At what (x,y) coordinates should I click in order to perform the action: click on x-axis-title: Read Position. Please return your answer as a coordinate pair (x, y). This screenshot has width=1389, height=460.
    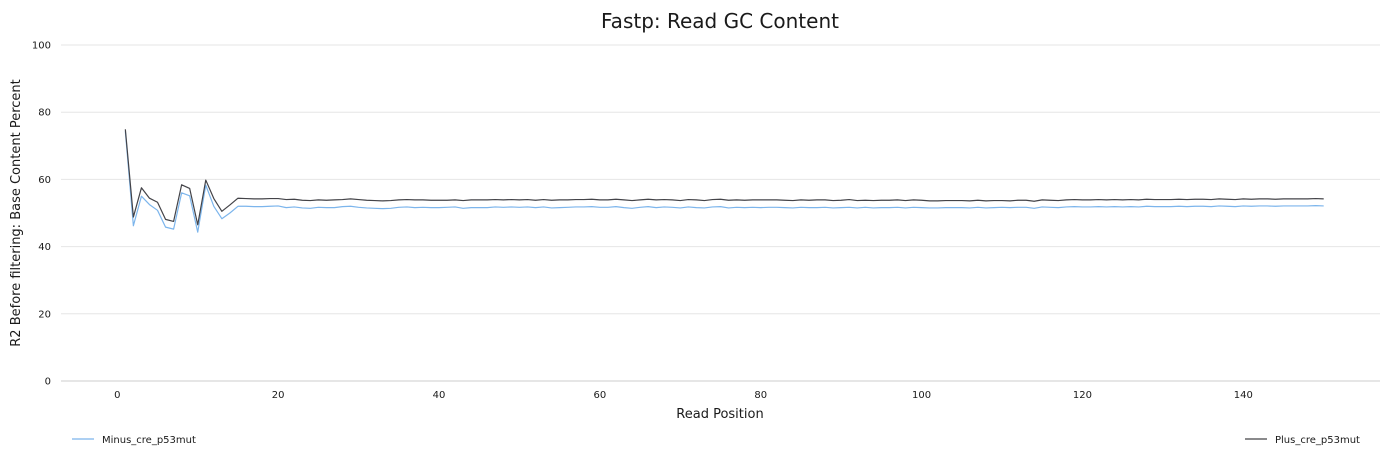
    Looking at the image, I should click on (719, 414).